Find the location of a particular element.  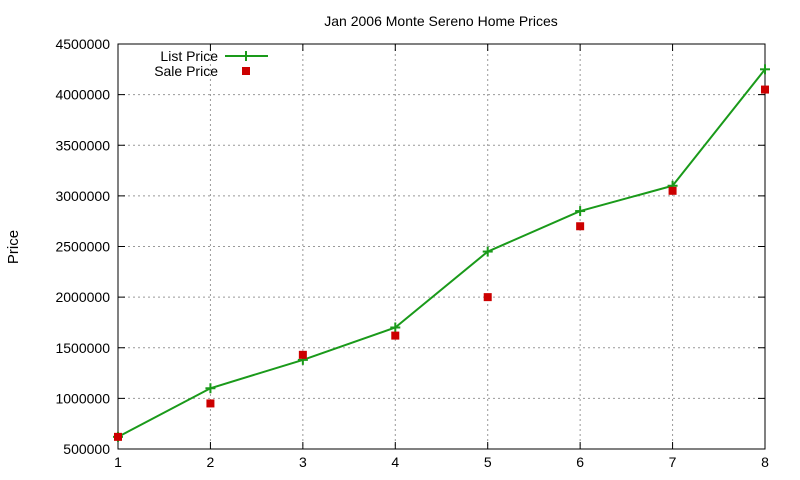

x-tick-label: 2 is located at coordinates (211, 462).